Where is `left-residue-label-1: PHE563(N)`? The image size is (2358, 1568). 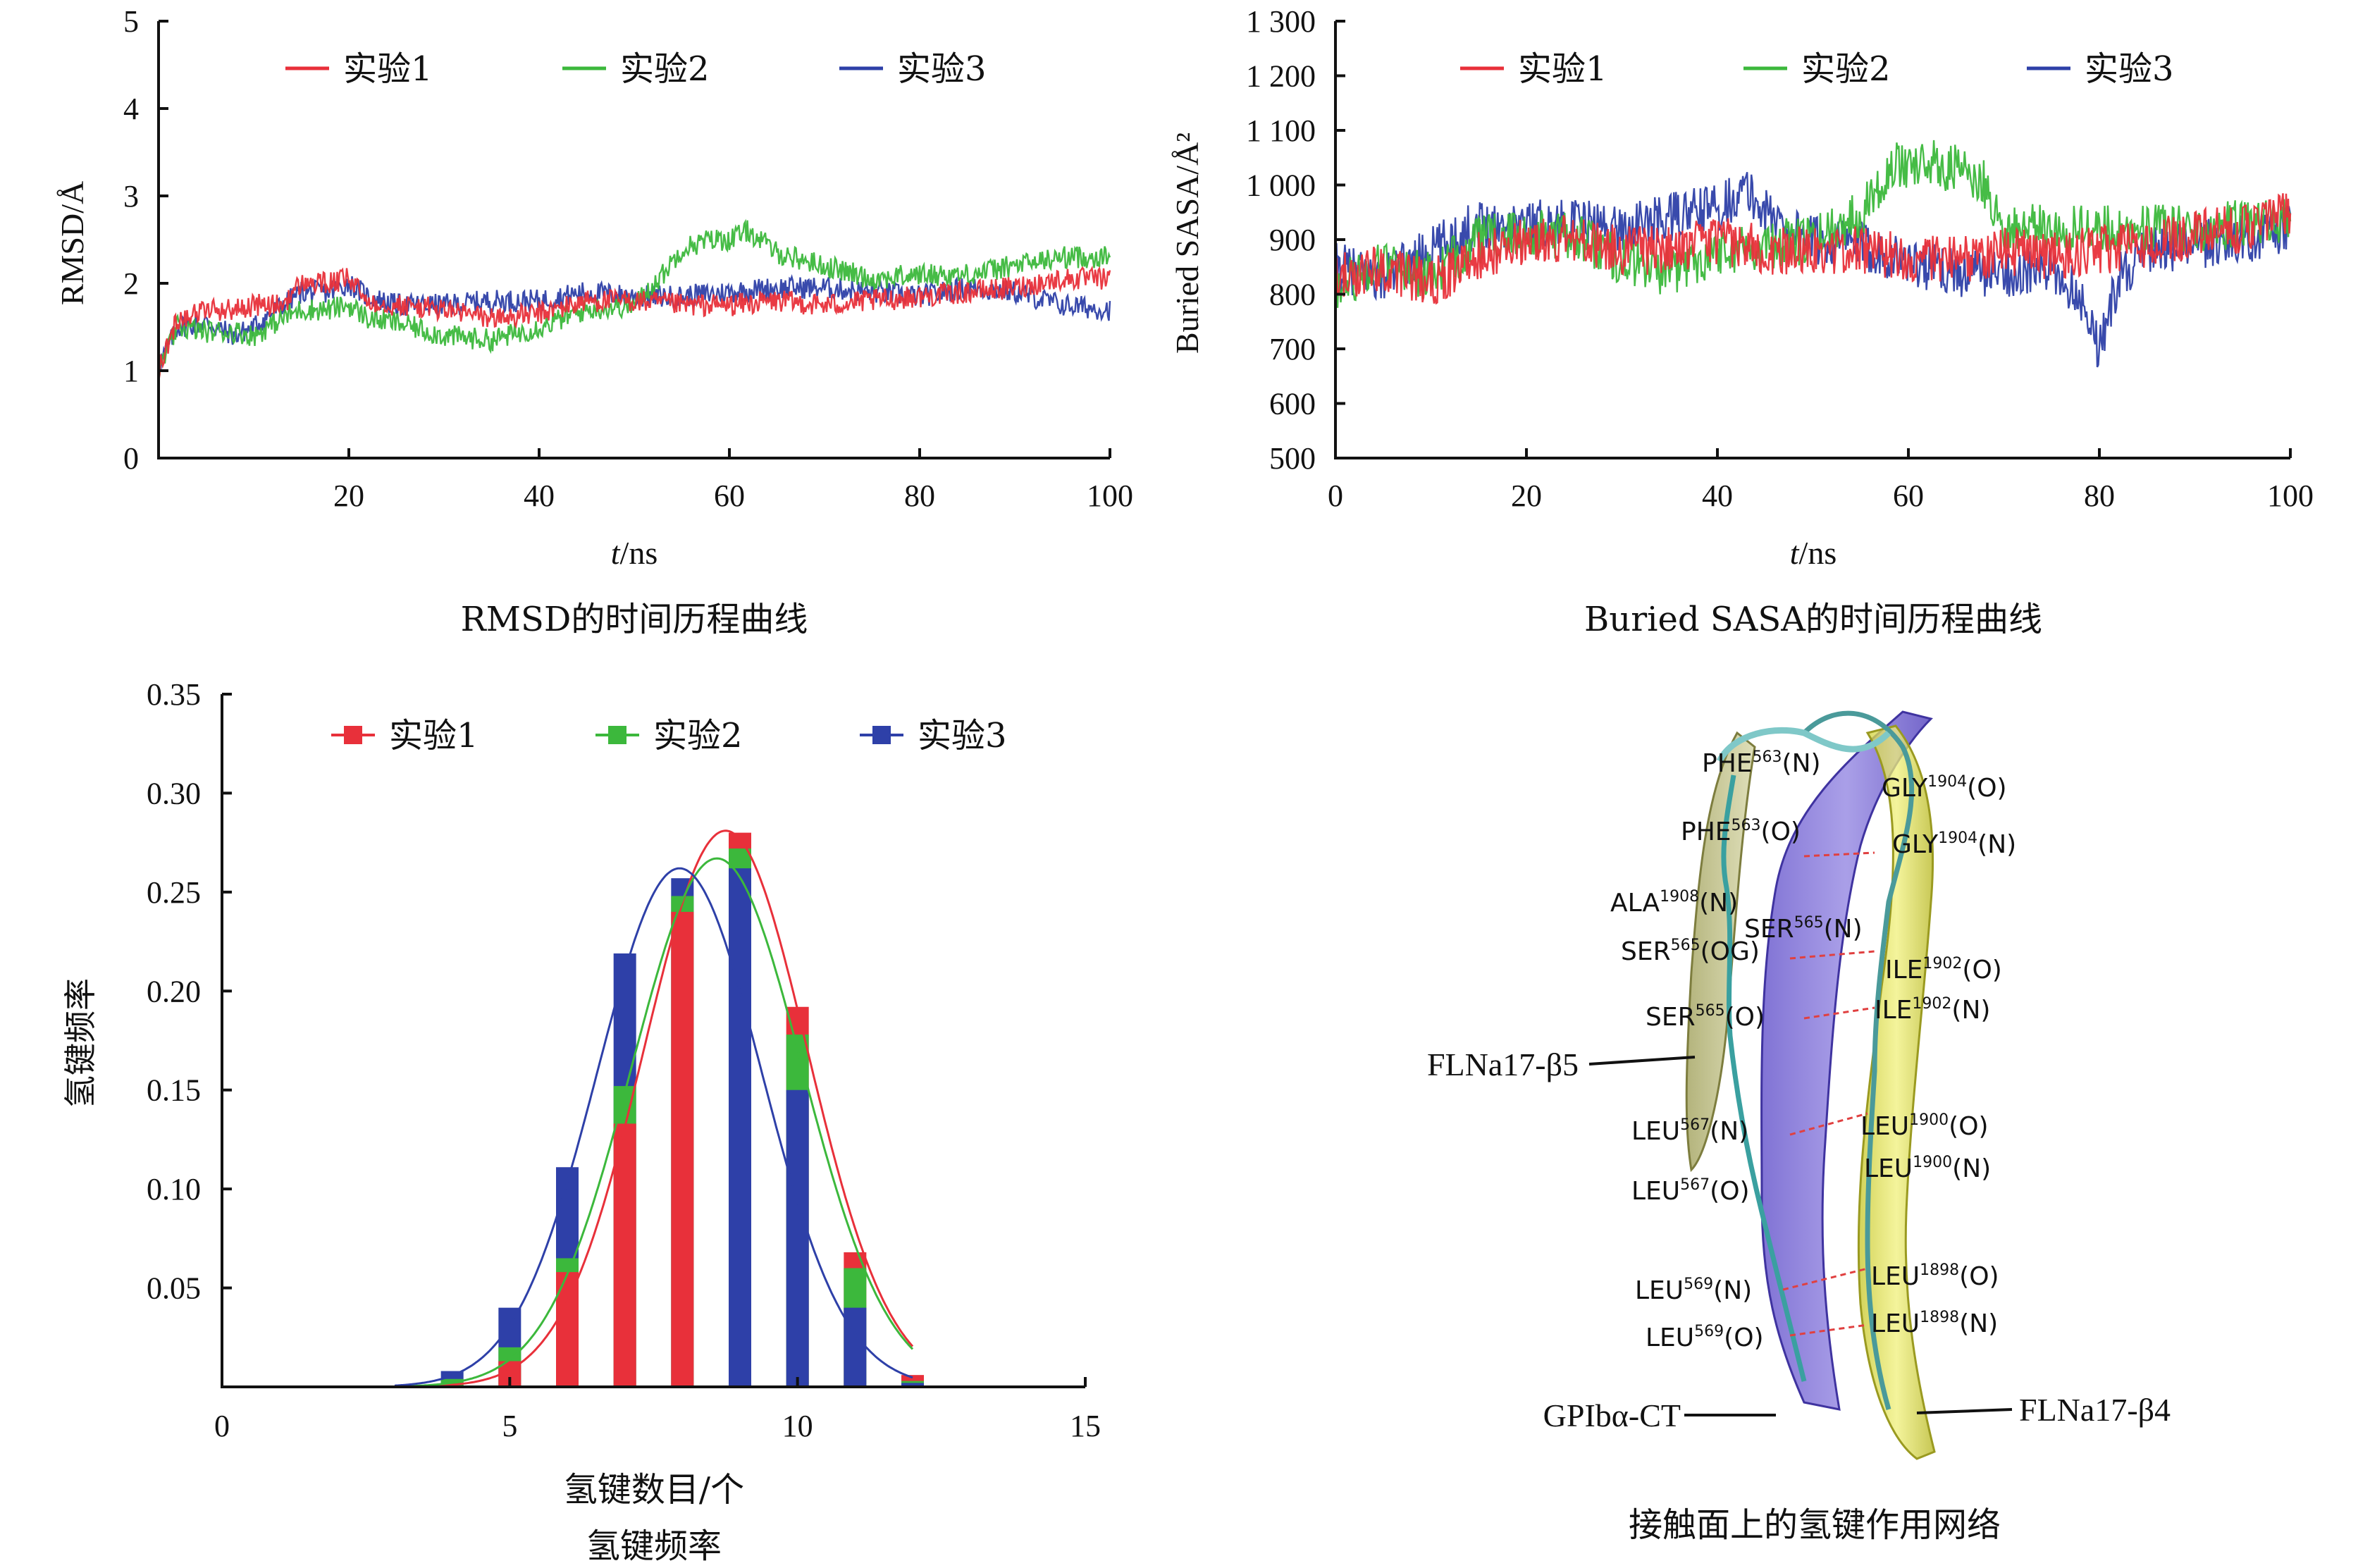
left-residue-label-1: PHE563(N) is located at coordinates (1761, 763).